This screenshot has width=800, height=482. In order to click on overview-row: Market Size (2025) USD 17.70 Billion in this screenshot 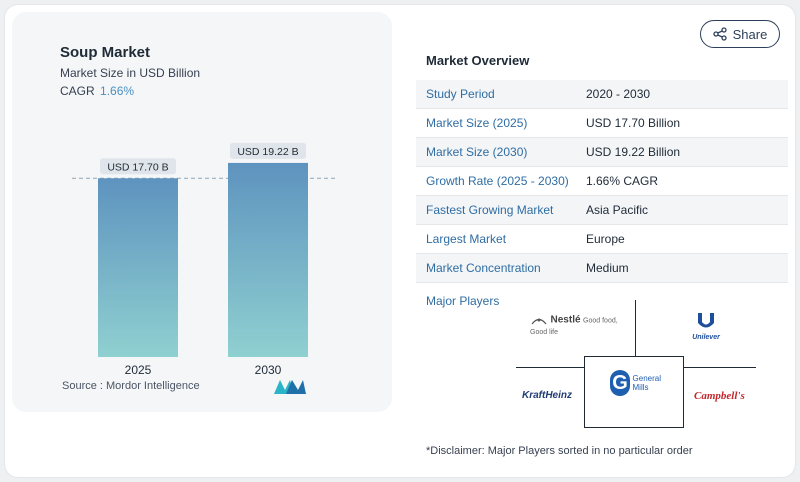, I will do `click(602, 123)`.